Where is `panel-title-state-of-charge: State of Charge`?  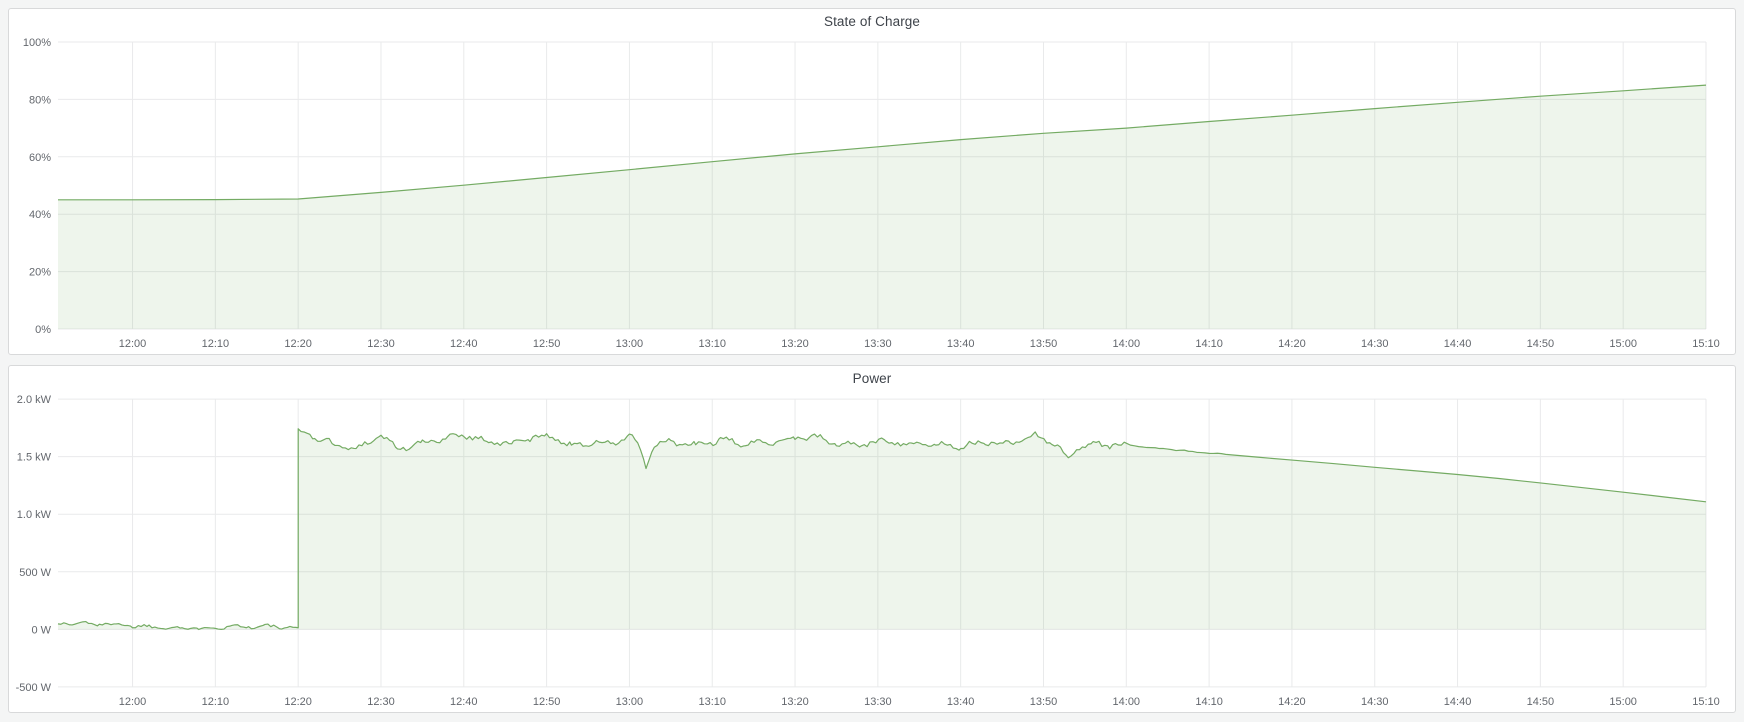
panel-title-state-of-charge: State of Charge is located at coordinates (872, 21).